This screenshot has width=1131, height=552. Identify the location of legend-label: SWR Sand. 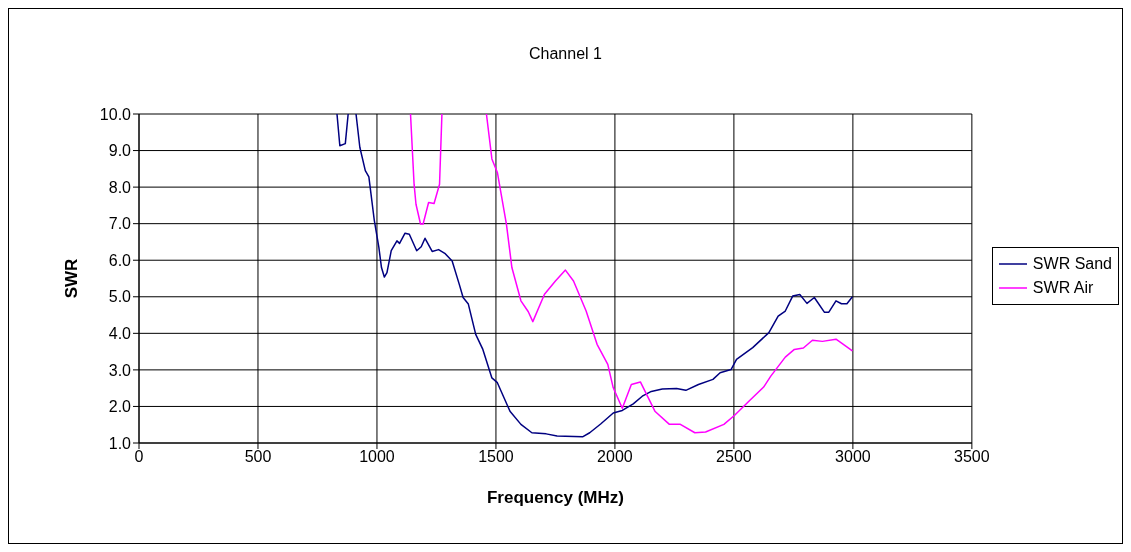
(1072, 264).